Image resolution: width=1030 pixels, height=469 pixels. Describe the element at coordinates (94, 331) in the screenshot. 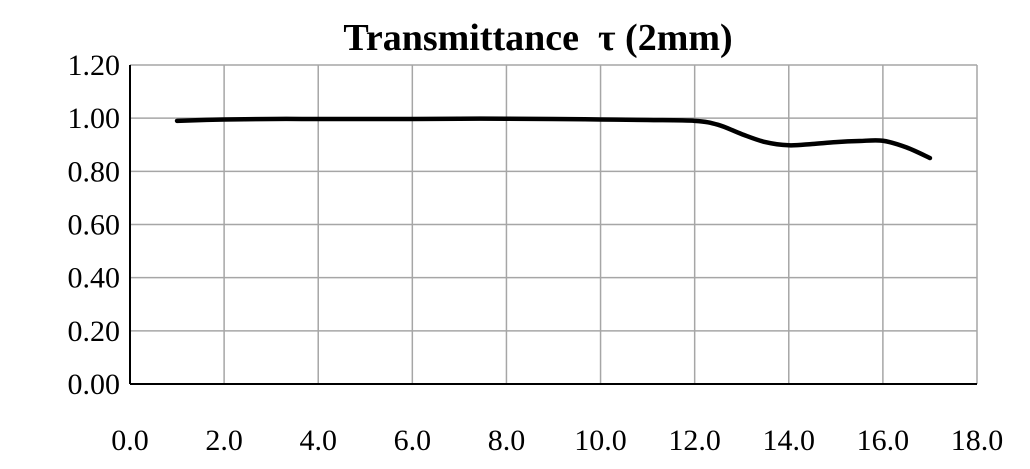

I see `y-tick-label: 0.20` at that location.